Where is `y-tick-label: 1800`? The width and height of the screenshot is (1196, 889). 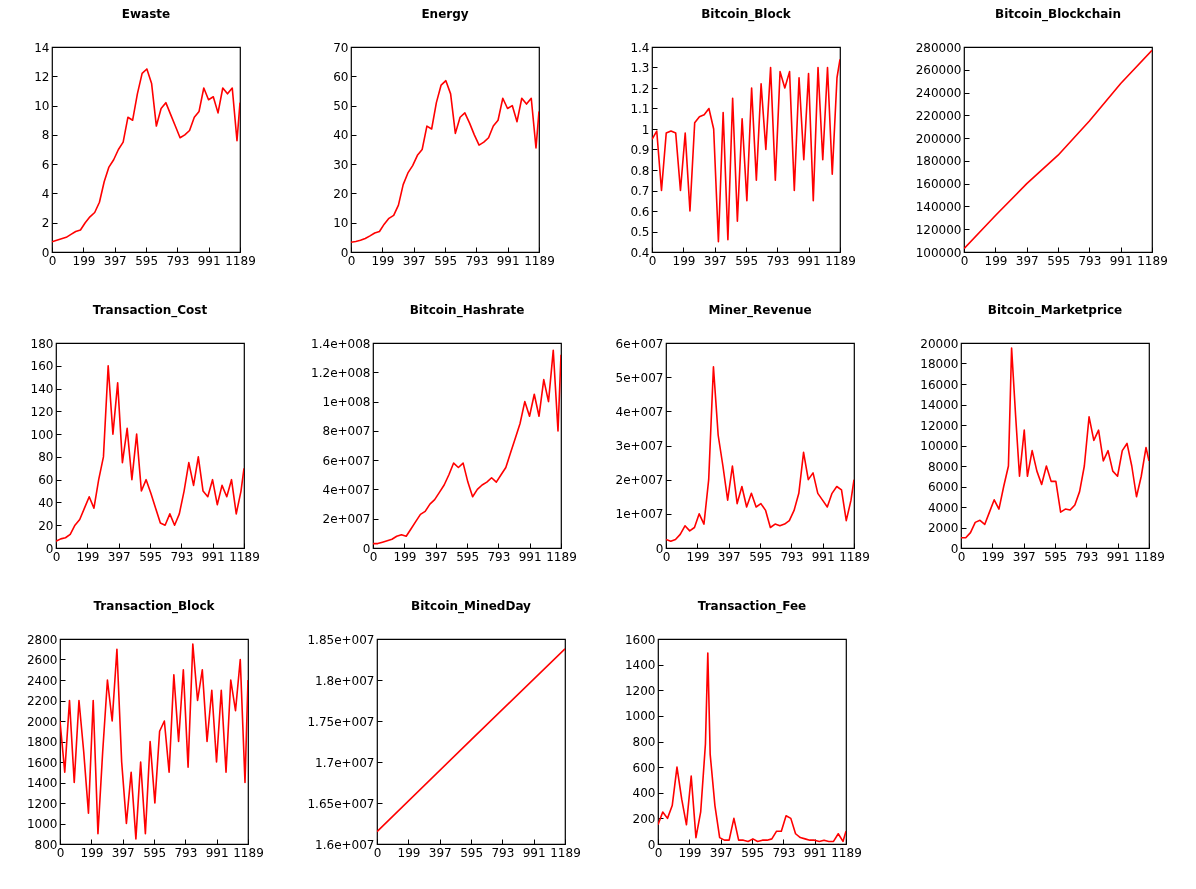 y-tick-label: 1800 is located at coordinates (41, 742).